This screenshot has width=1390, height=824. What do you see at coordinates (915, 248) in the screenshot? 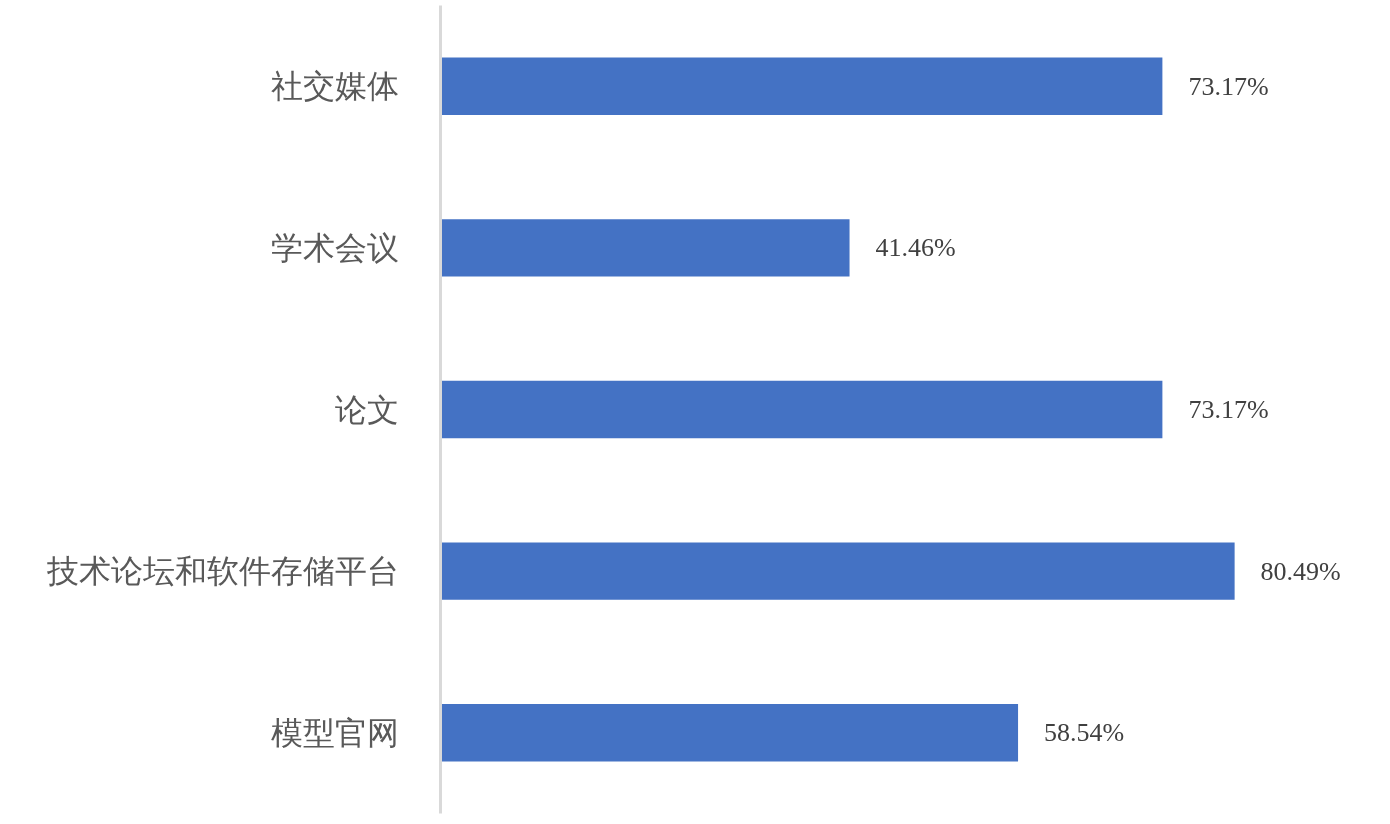
I see `data-label: 41.46%` at bounding box center [915, 248].